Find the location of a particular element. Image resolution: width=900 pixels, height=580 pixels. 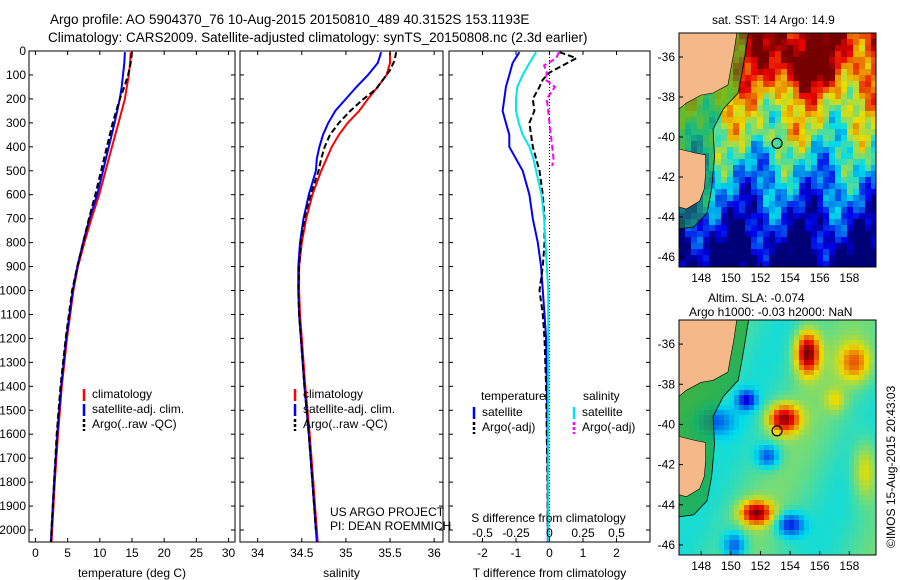

y-tick-label: 1000 is located at coordinates (13, 291).